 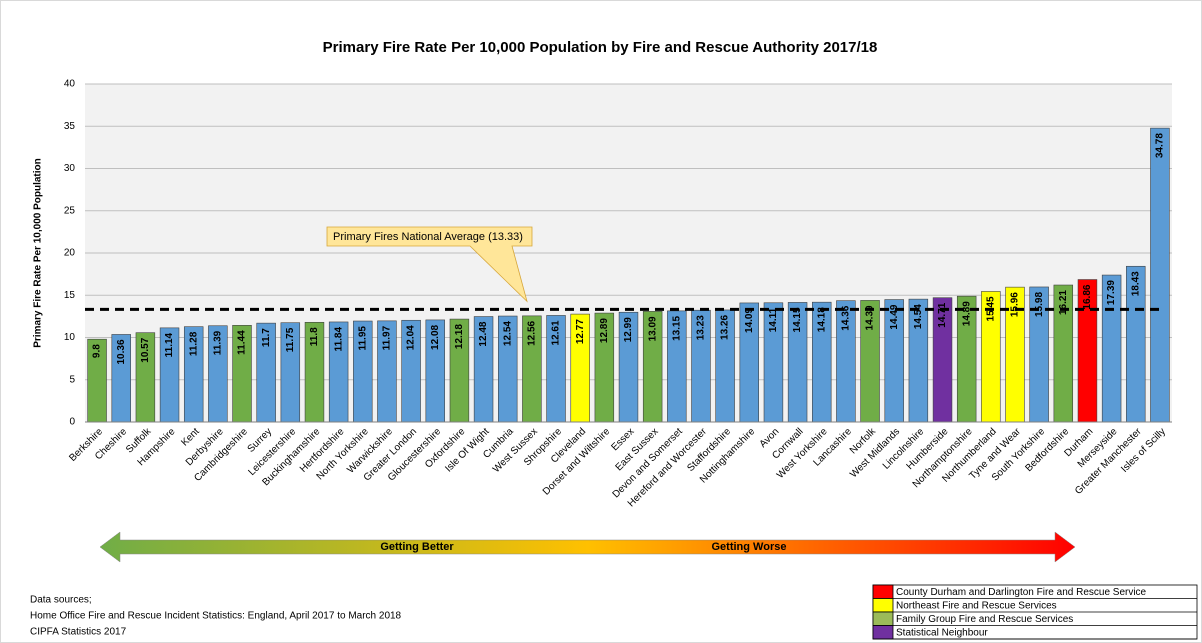 What do you see at coordinates (556, 332) in the screenshot?
I see `value-label: 12.61` at bounding box center [556, 332].